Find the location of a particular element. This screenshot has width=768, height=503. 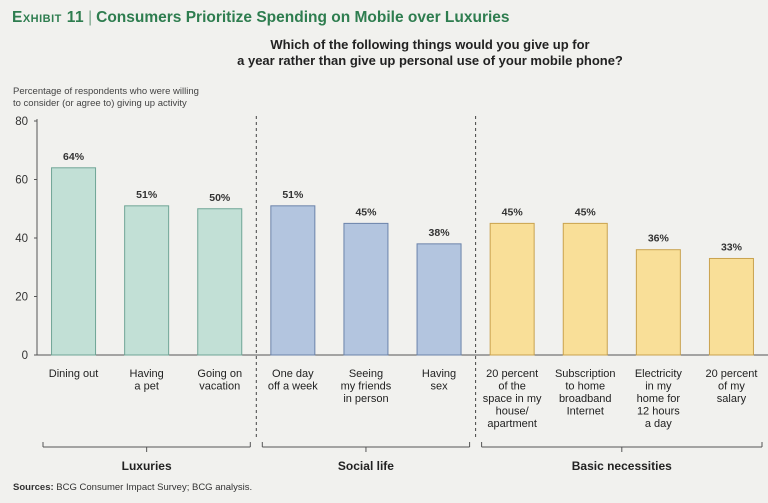

category-label: of my is located at coordinates (731, 387).